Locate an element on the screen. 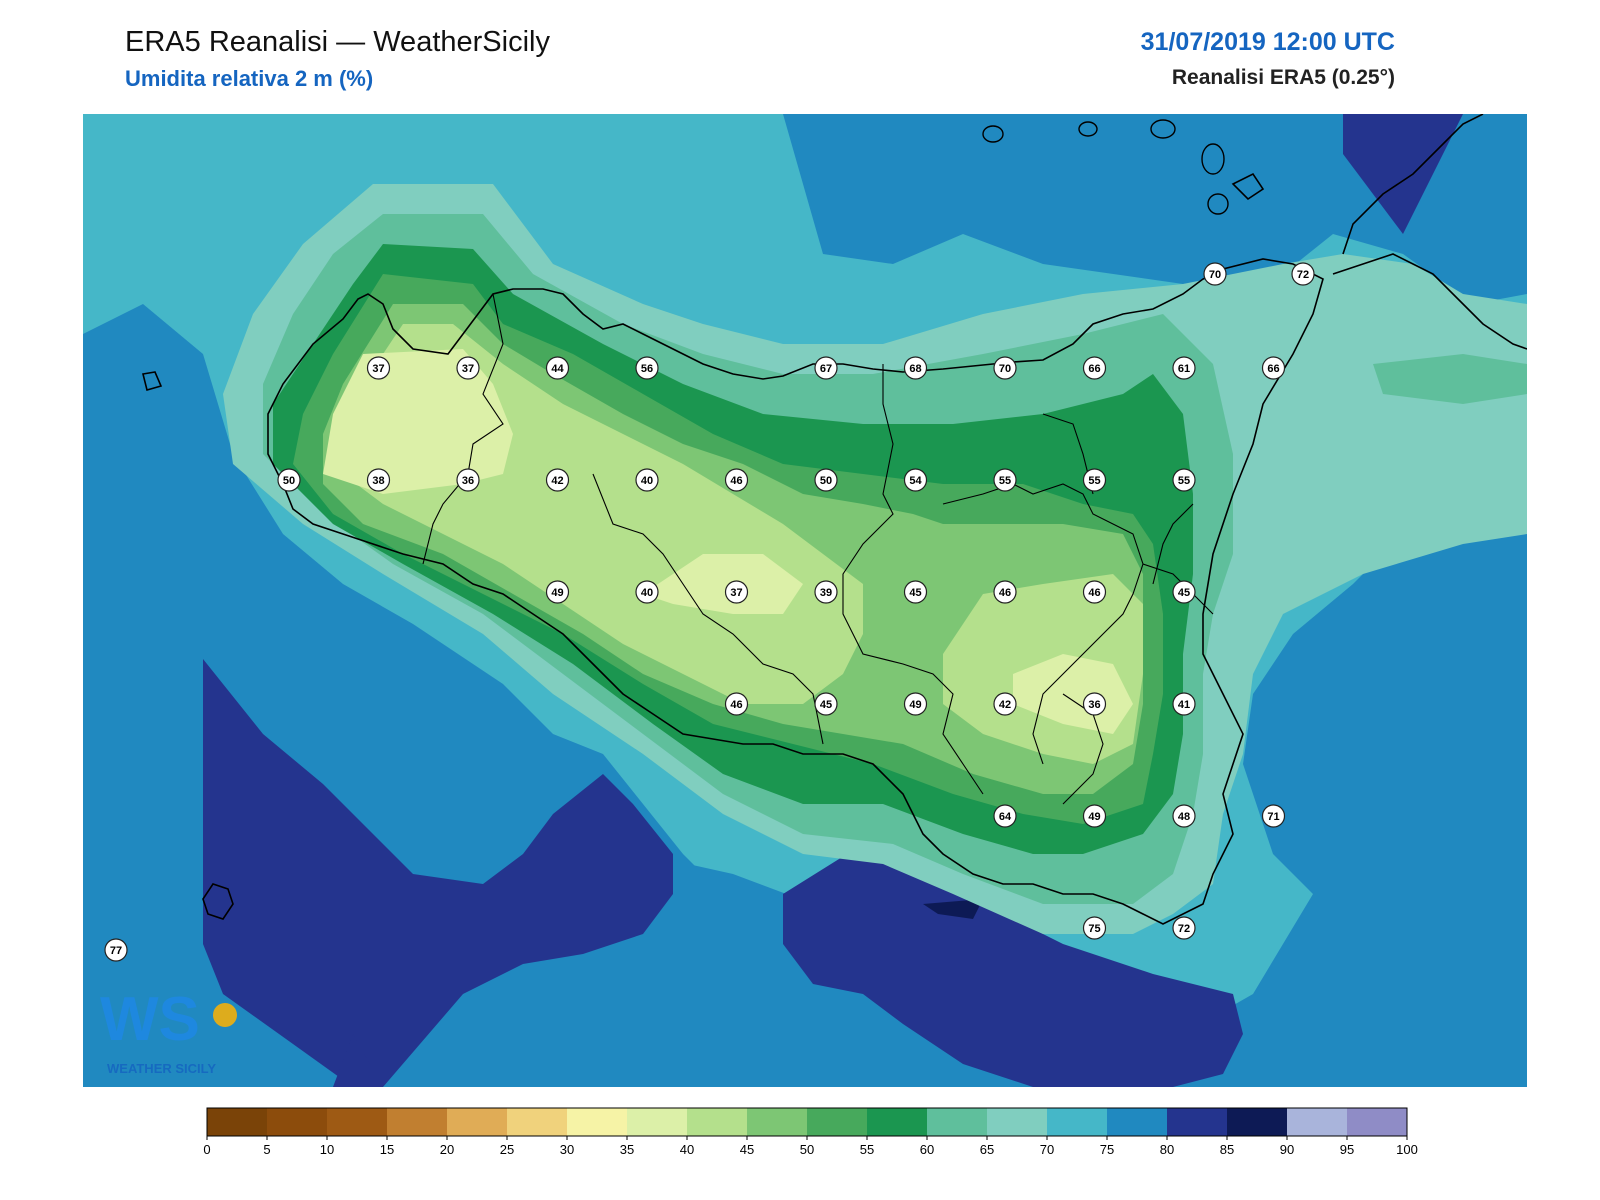 The height and width of the screenshot is (1200, 1600). colorbar-tick-label: 50 is located at coordinates (807, 1149).